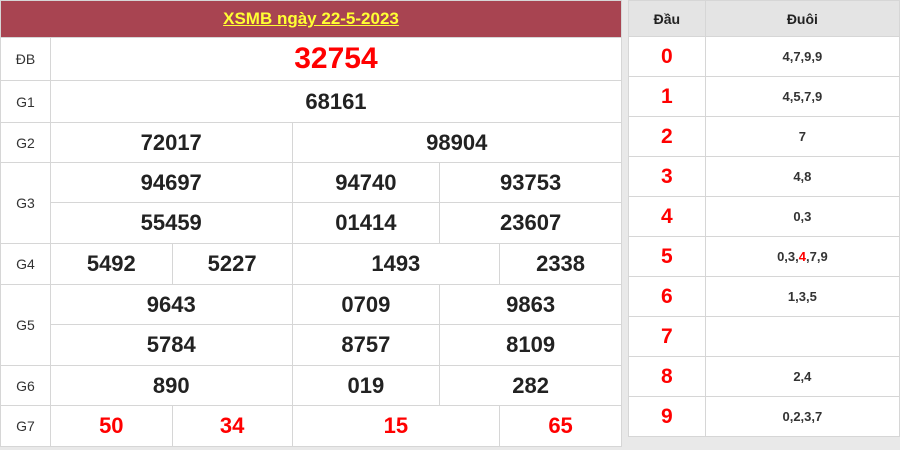 The width and height of the screenshot is (900, 450). Describe the element at coordinates (232, 264) in the screenshot. I see `prize-number: 5227` at that location.